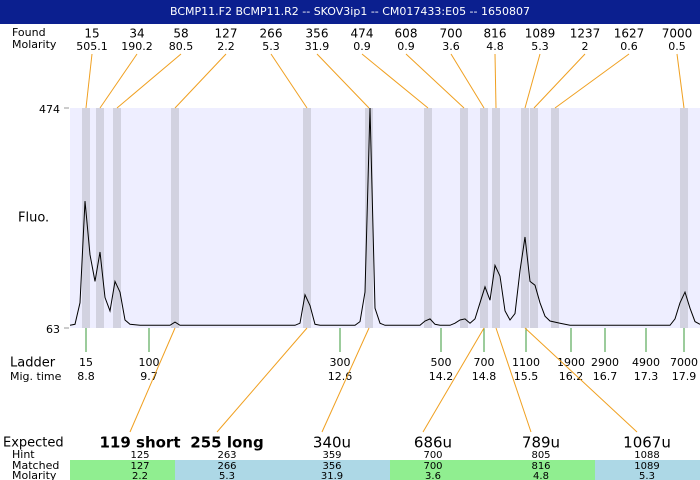  What do you see at coordinates (149, 362) in the screenshot?
I see `ladder-size: 100` at bounding box center [149, 362].